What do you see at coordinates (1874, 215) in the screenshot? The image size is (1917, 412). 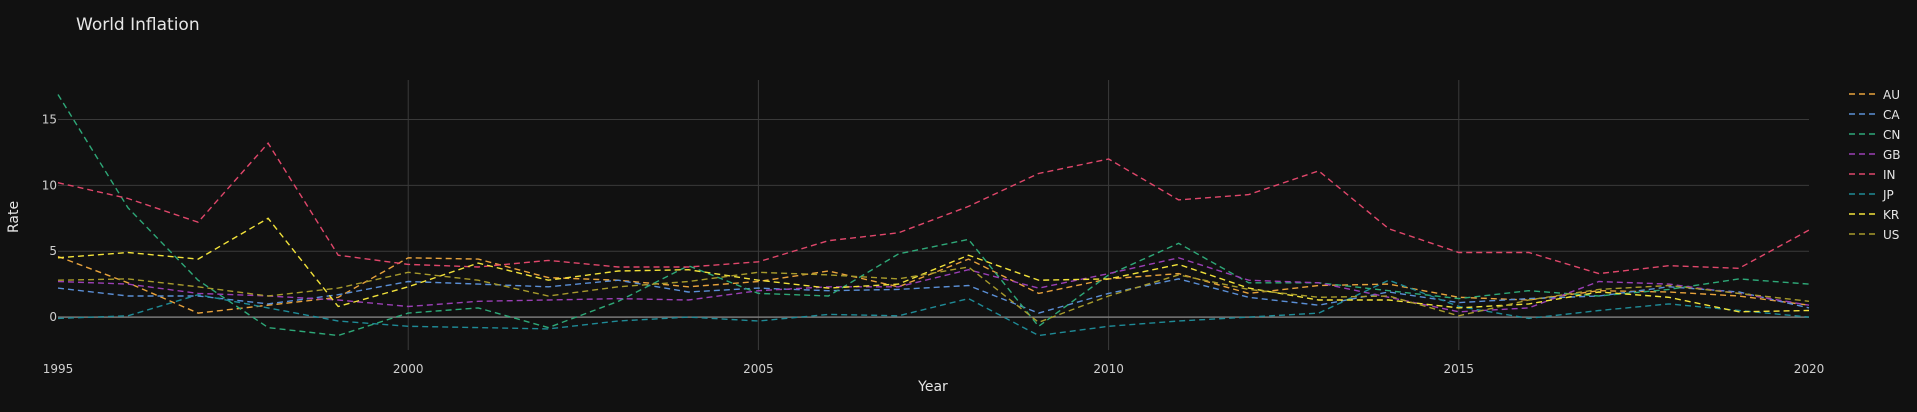 I see `legend-item-kr: KR` at bounding box center [1874, 215].